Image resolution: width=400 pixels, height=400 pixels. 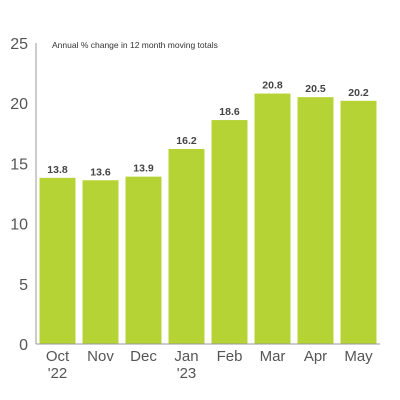 I want to click on x-tick-label: Dec, so click(x=143, y=356).